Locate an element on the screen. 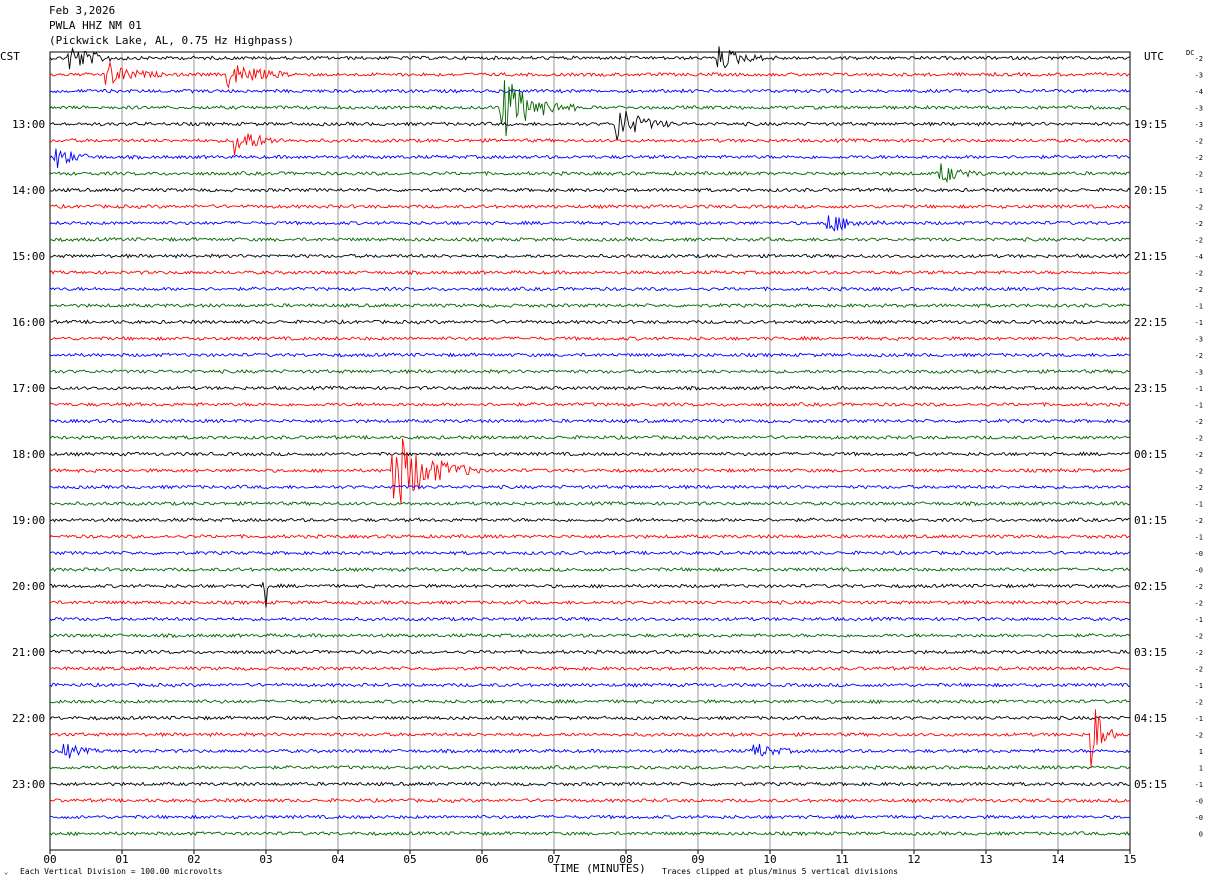 The width and height of the screenshot is (1210, 886). left-hour-label-1: 14:00 is located at coordinates (28, 190).